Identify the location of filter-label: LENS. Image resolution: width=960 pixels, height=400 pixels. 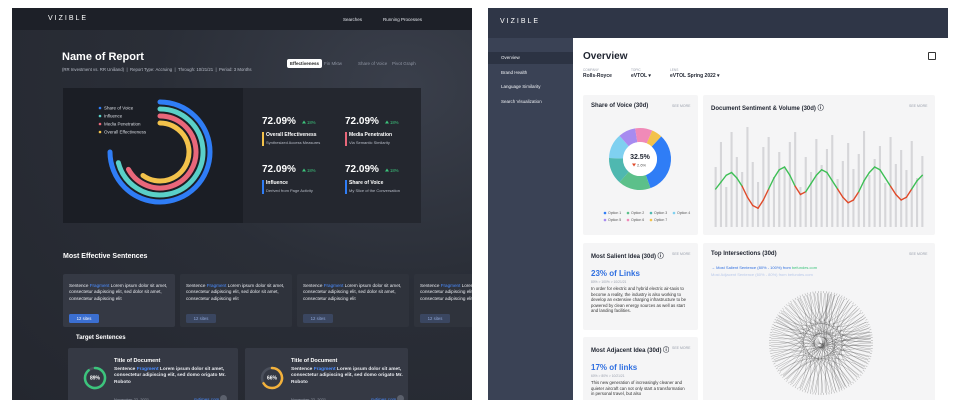
(674, 70).